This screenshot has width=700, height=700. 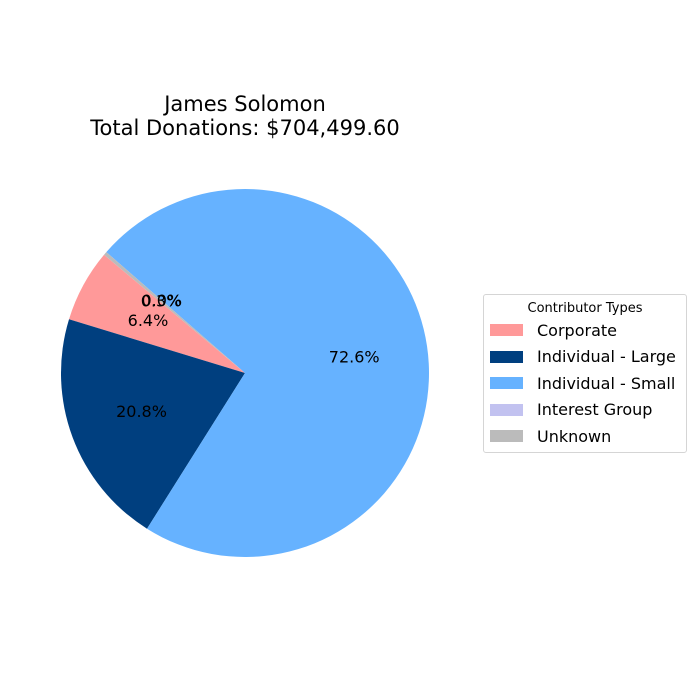 I want to click on pie-slice-corporate, so click(x=157, y=313).